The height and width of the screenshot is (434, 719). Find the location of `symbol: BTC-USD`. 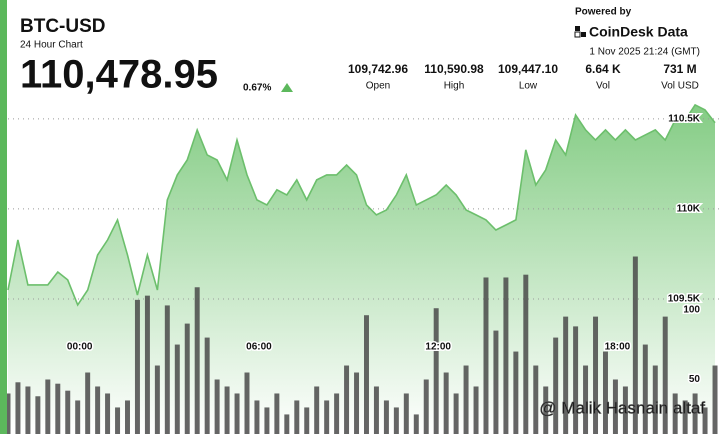

symbol: BTC-USD is located at coordinates (63, 26).